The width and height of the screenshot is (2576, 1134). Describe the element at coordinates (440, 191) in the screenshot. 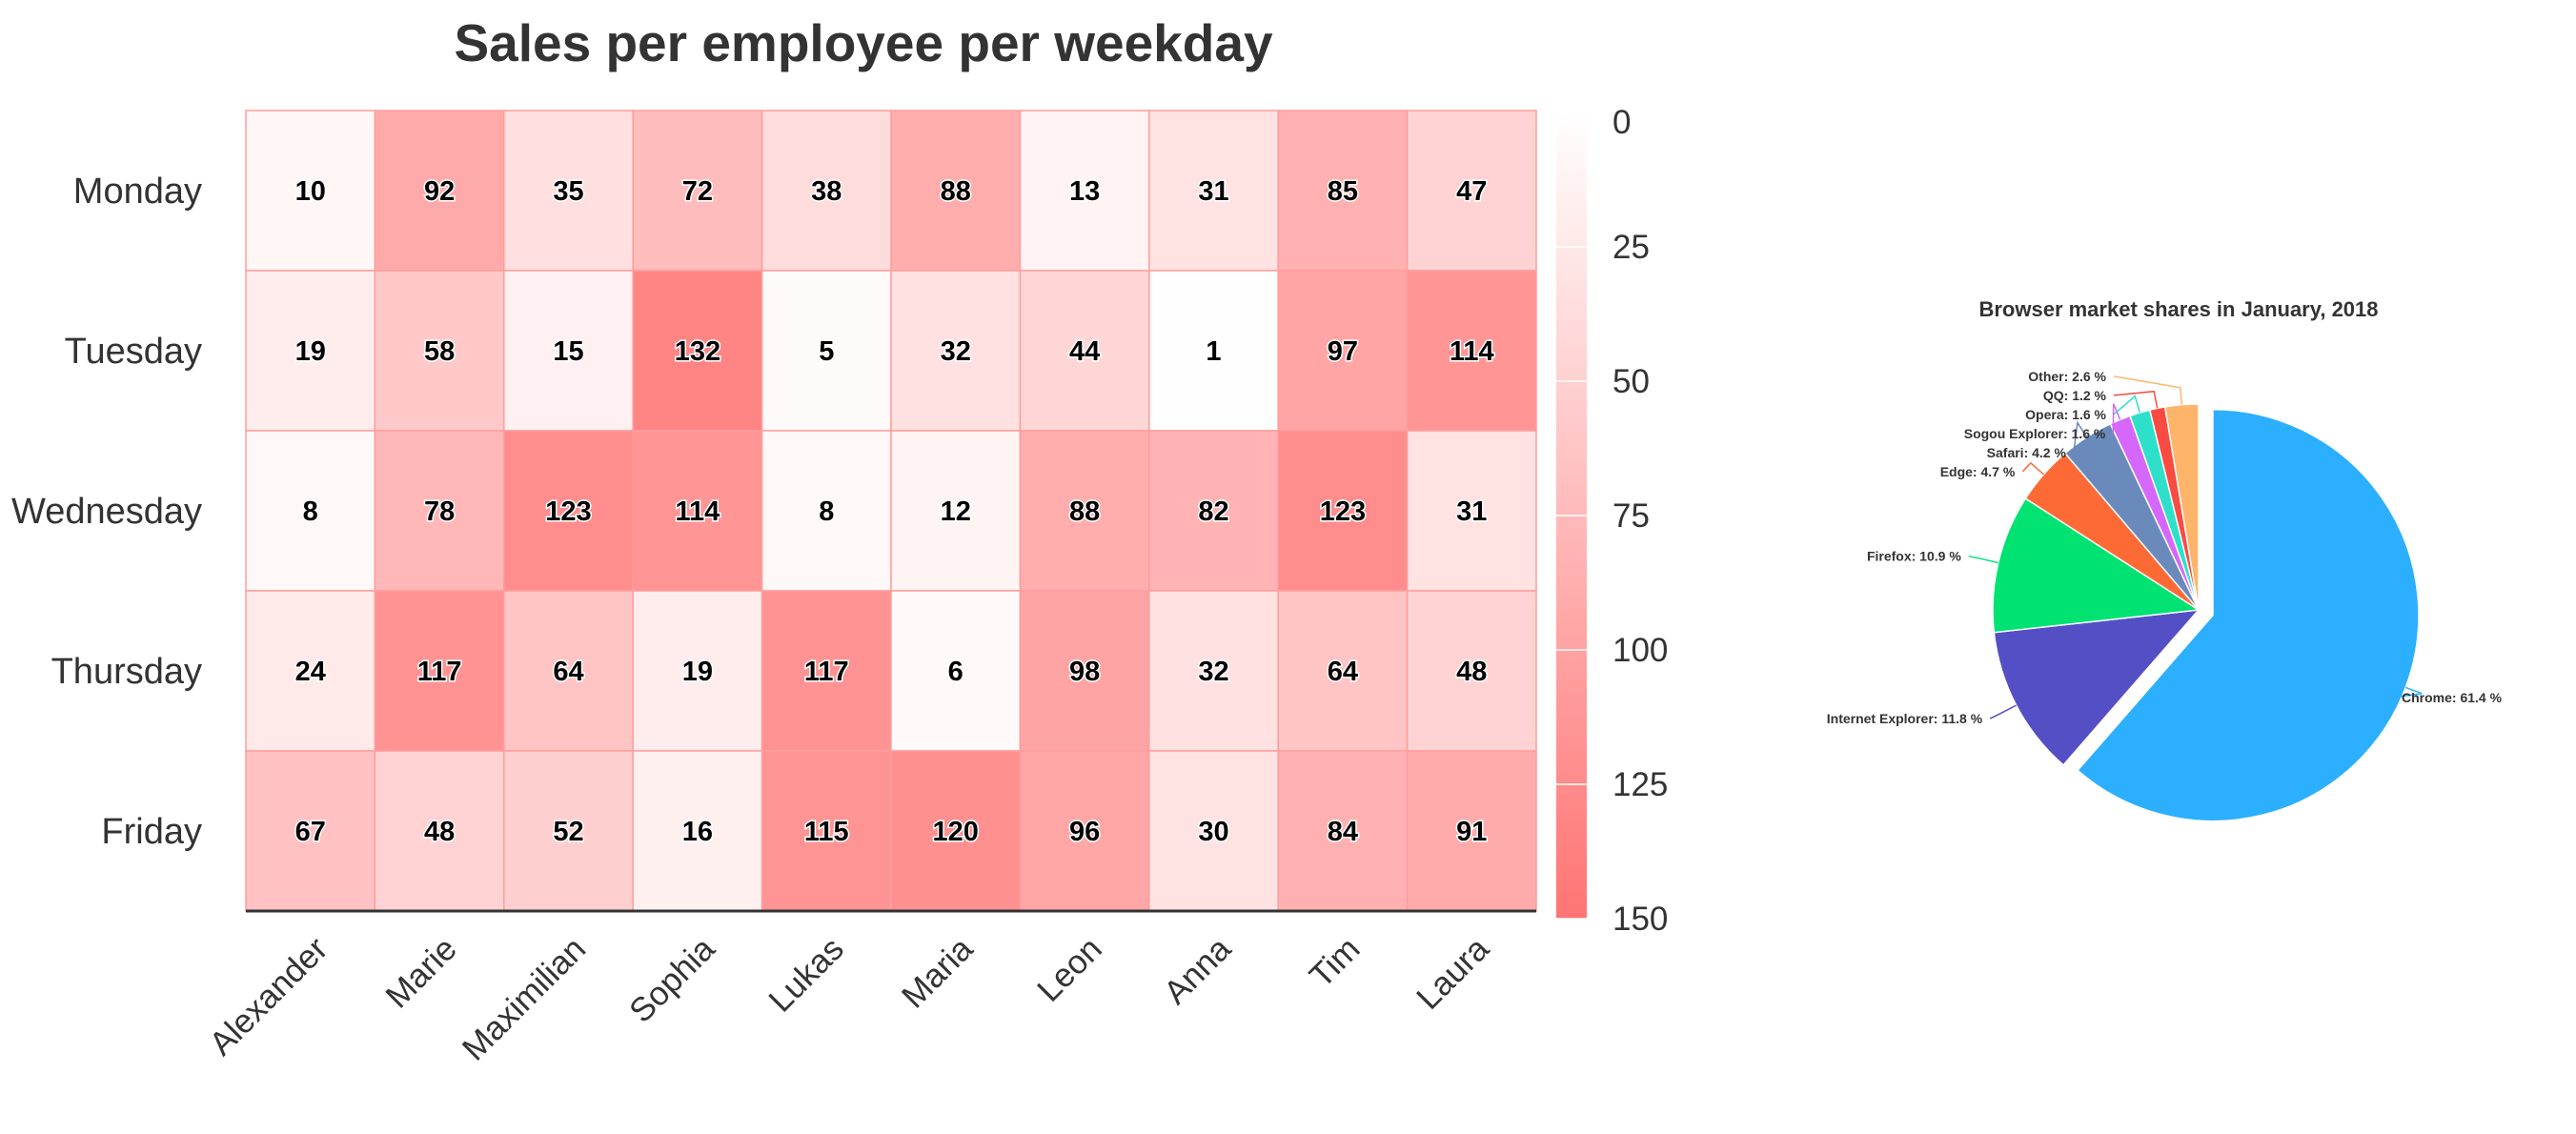

I see `heatmap-cell-label: 92` at that location.